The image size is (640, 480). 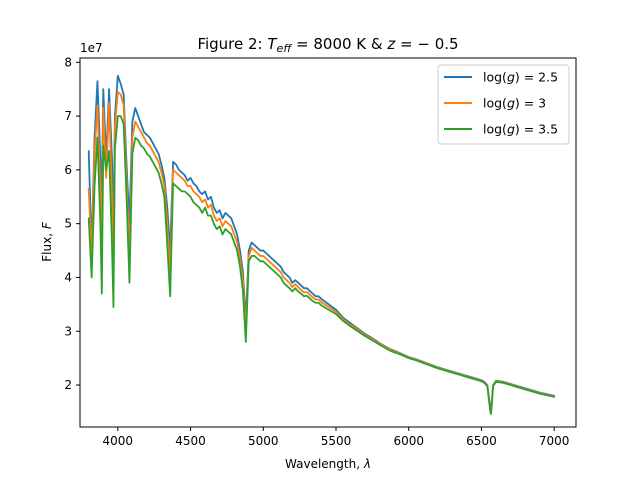 I want to click on legend-label-1: log(g) = 3, so click(x=514, y=103).